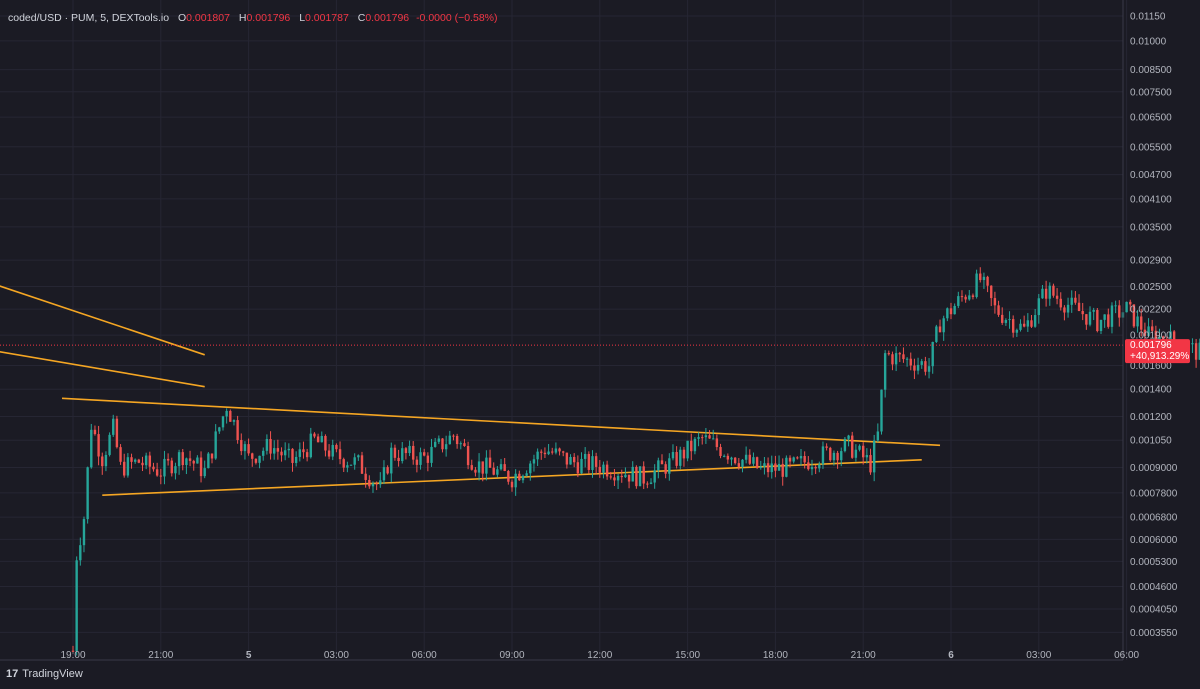 Image resolution: width=1200 pixels, height=689 pixels. What do you see at coordinates (327, 18) in the screenshot?
I see `low-value: 0.001787` at bounding box center [327, 18].